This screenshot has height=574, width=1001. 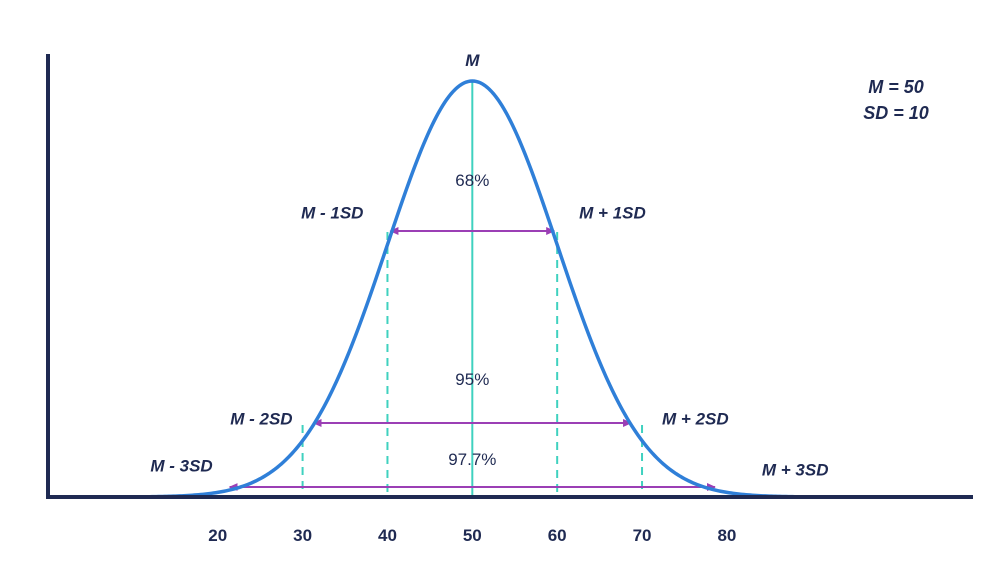 What do you see at coordinates (181, 465) in the screenshot?
I see `sd-label-20: M - 3SD` at bounding box center [181, 465].